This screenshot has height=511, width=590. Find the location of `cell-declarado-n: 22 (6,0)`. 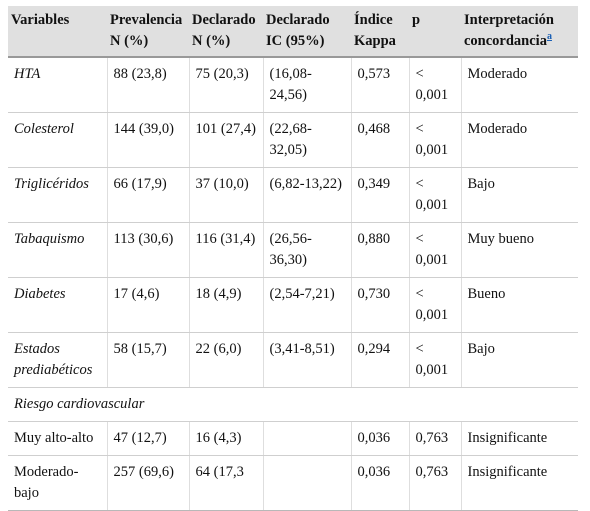

cell-declarado-n: 22 (6,0) is located at coordinates (226, 360).